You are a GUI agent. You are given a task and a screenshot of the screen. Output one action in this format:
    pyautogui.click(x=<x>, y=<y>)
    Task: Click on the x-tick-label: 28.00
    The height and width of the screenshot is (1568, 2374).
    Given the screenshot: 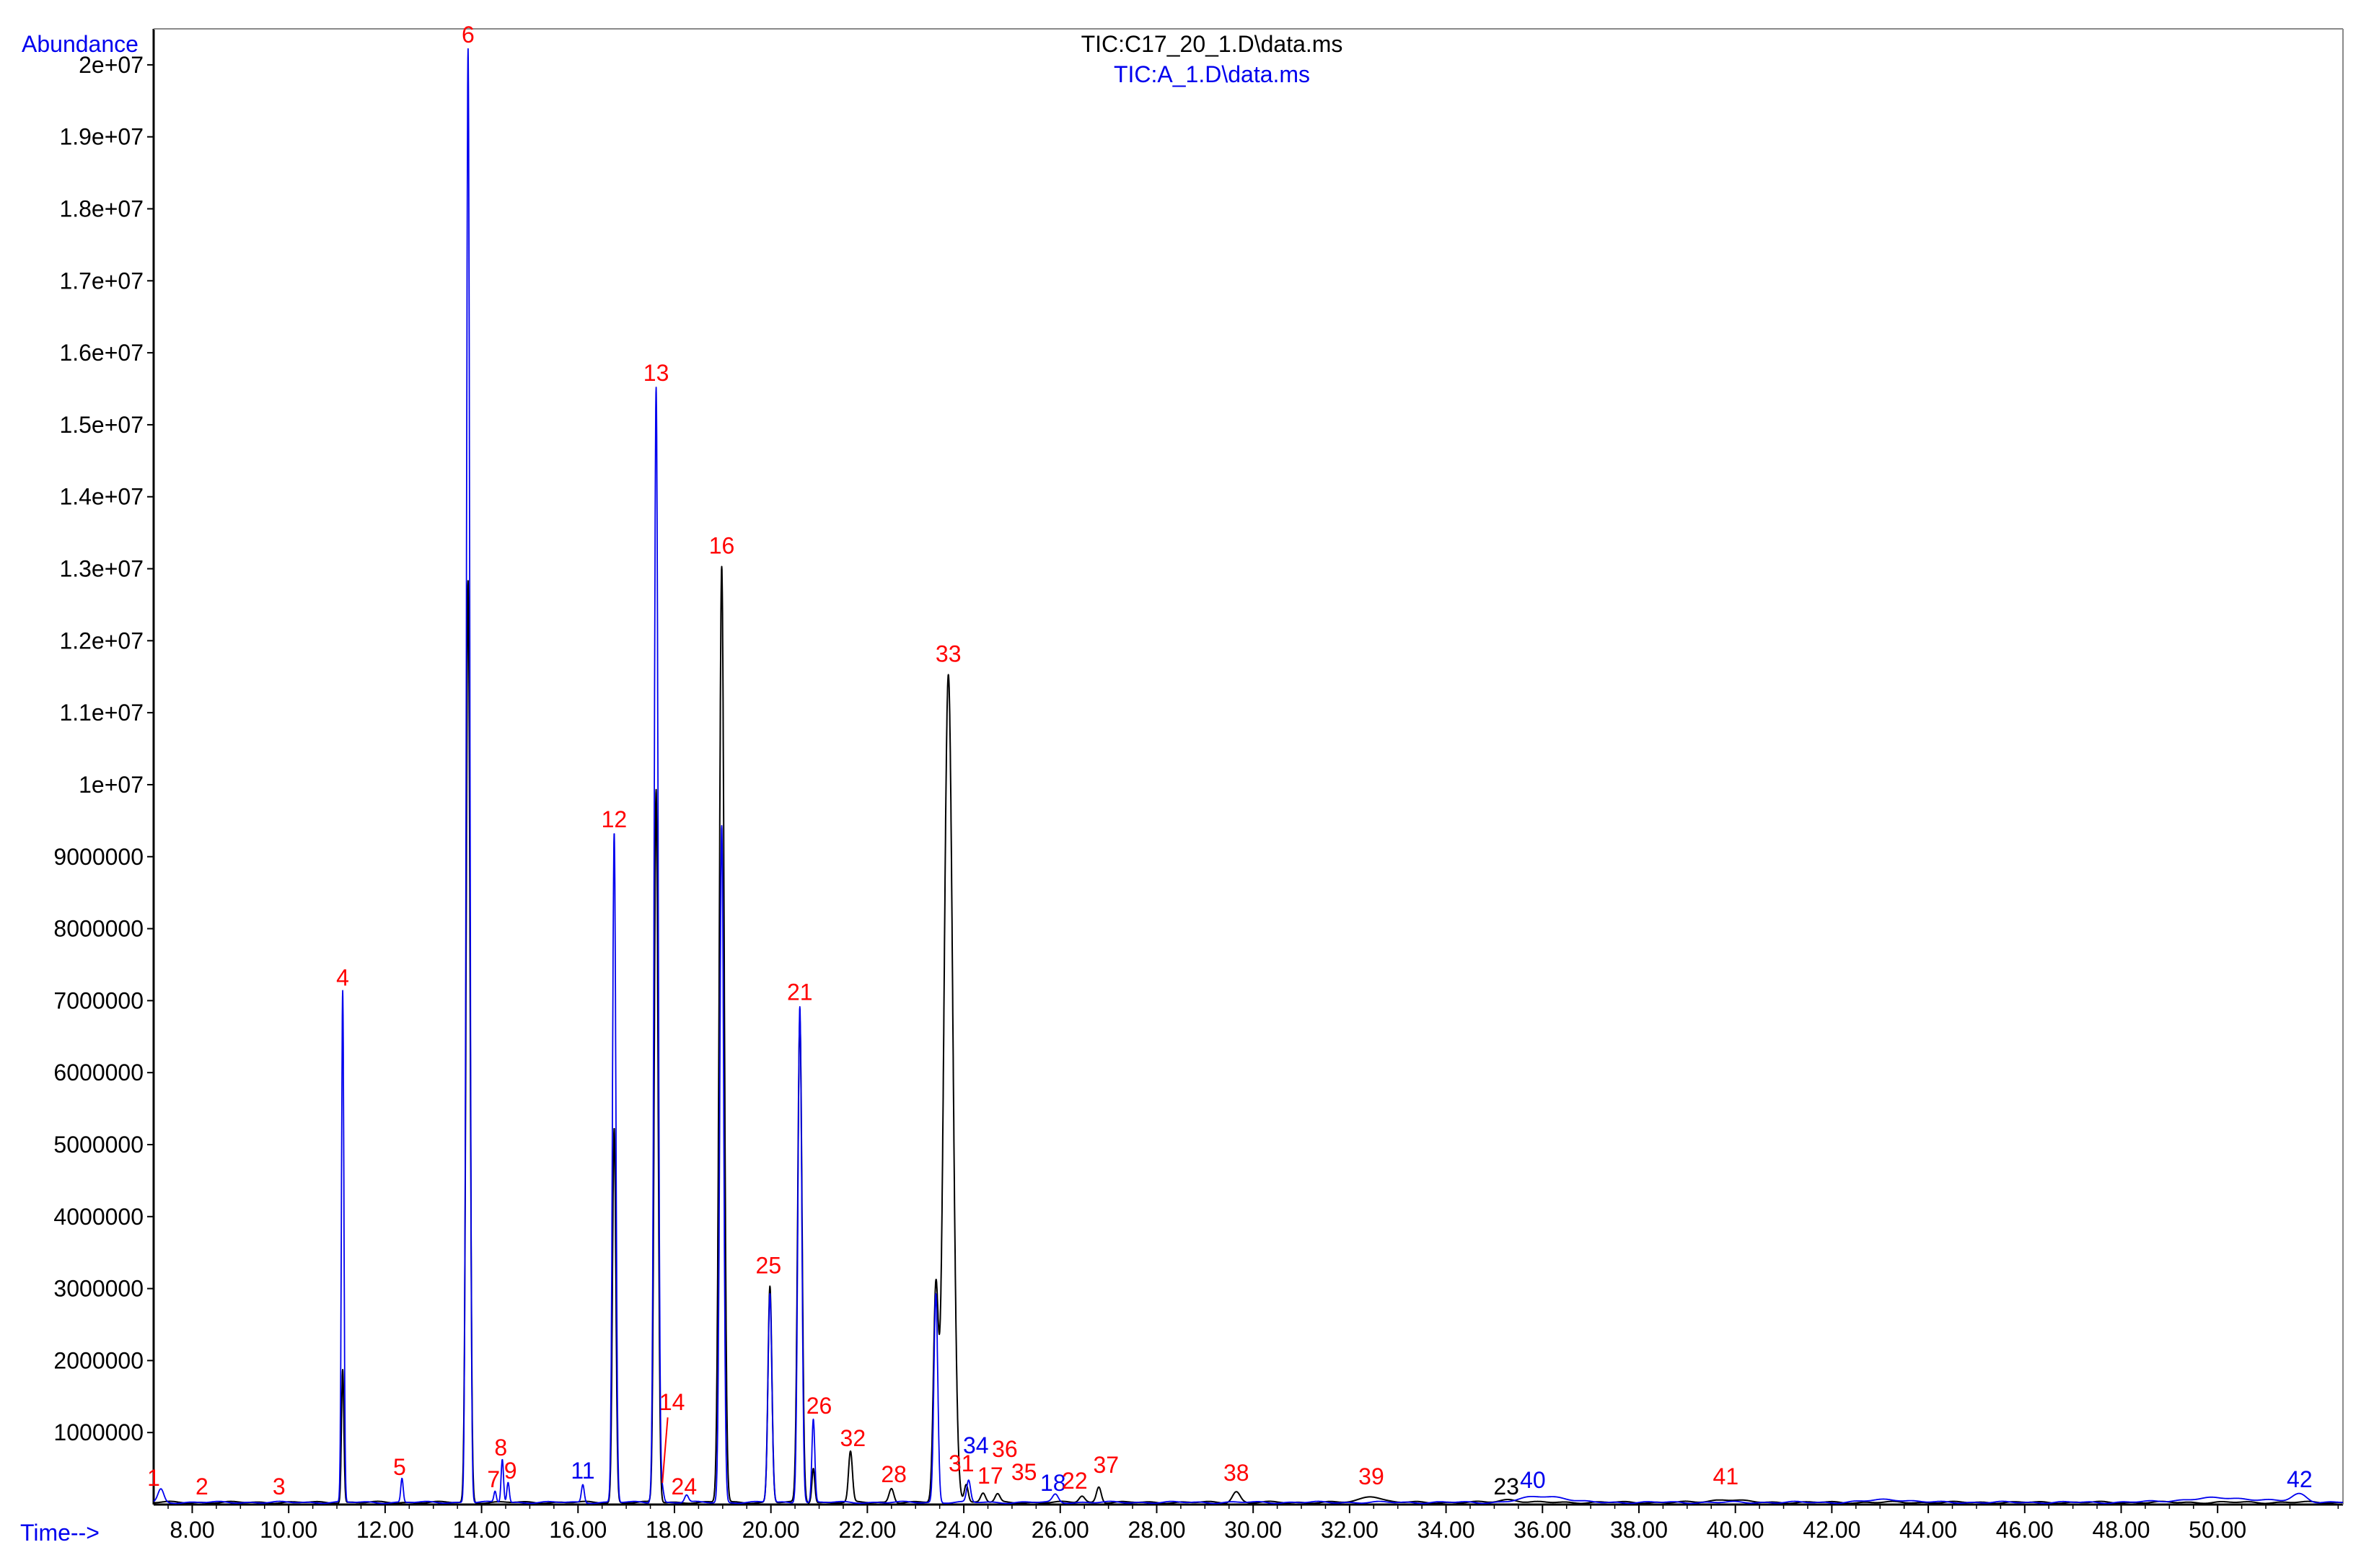 What is the action you would take?
    pyautogui.click(x=1156, y=1530)
    